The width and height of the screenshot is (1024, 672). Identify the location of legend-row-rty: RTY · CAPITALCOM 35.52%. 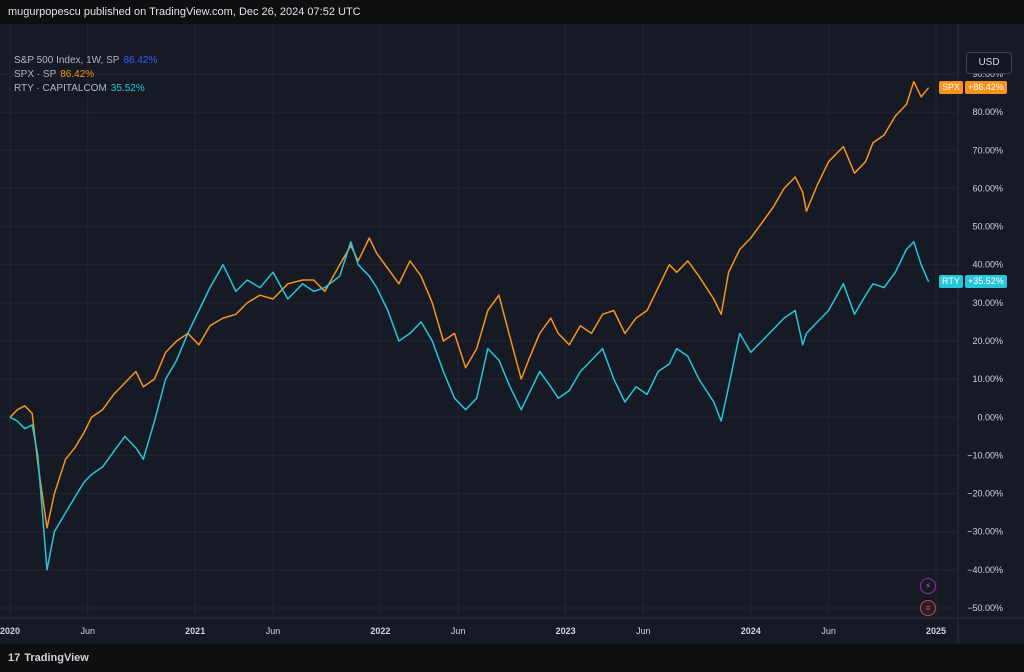
(85, 89).